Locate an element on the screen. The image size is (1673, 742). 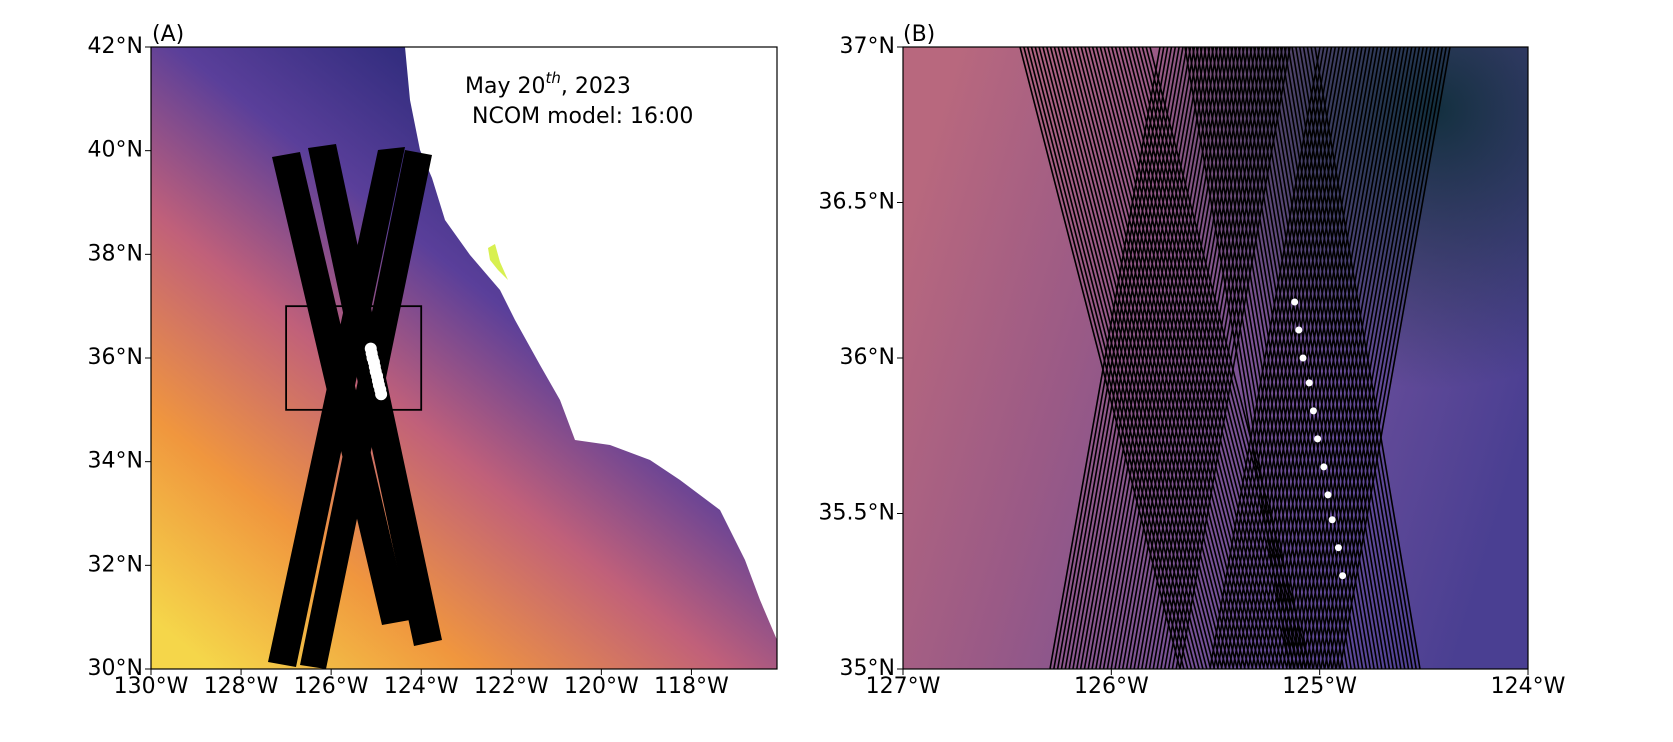
y-tick-label: 38°N is located at coordinates (115, 253).